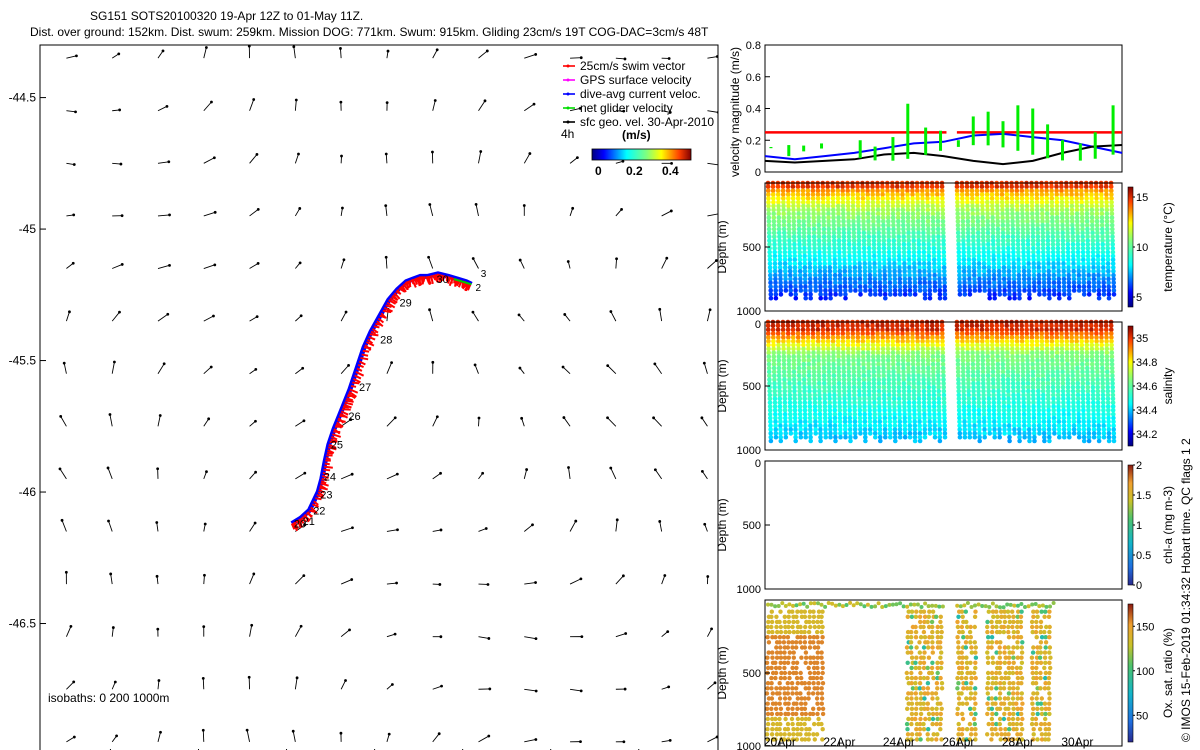 This screenshot has width=1200, height=750. What do you see at coordinates (108, 698) in the screenshot?
I see `isobaths-label: isobaths: 0 200 1000m` at bounding box center [108, 698].